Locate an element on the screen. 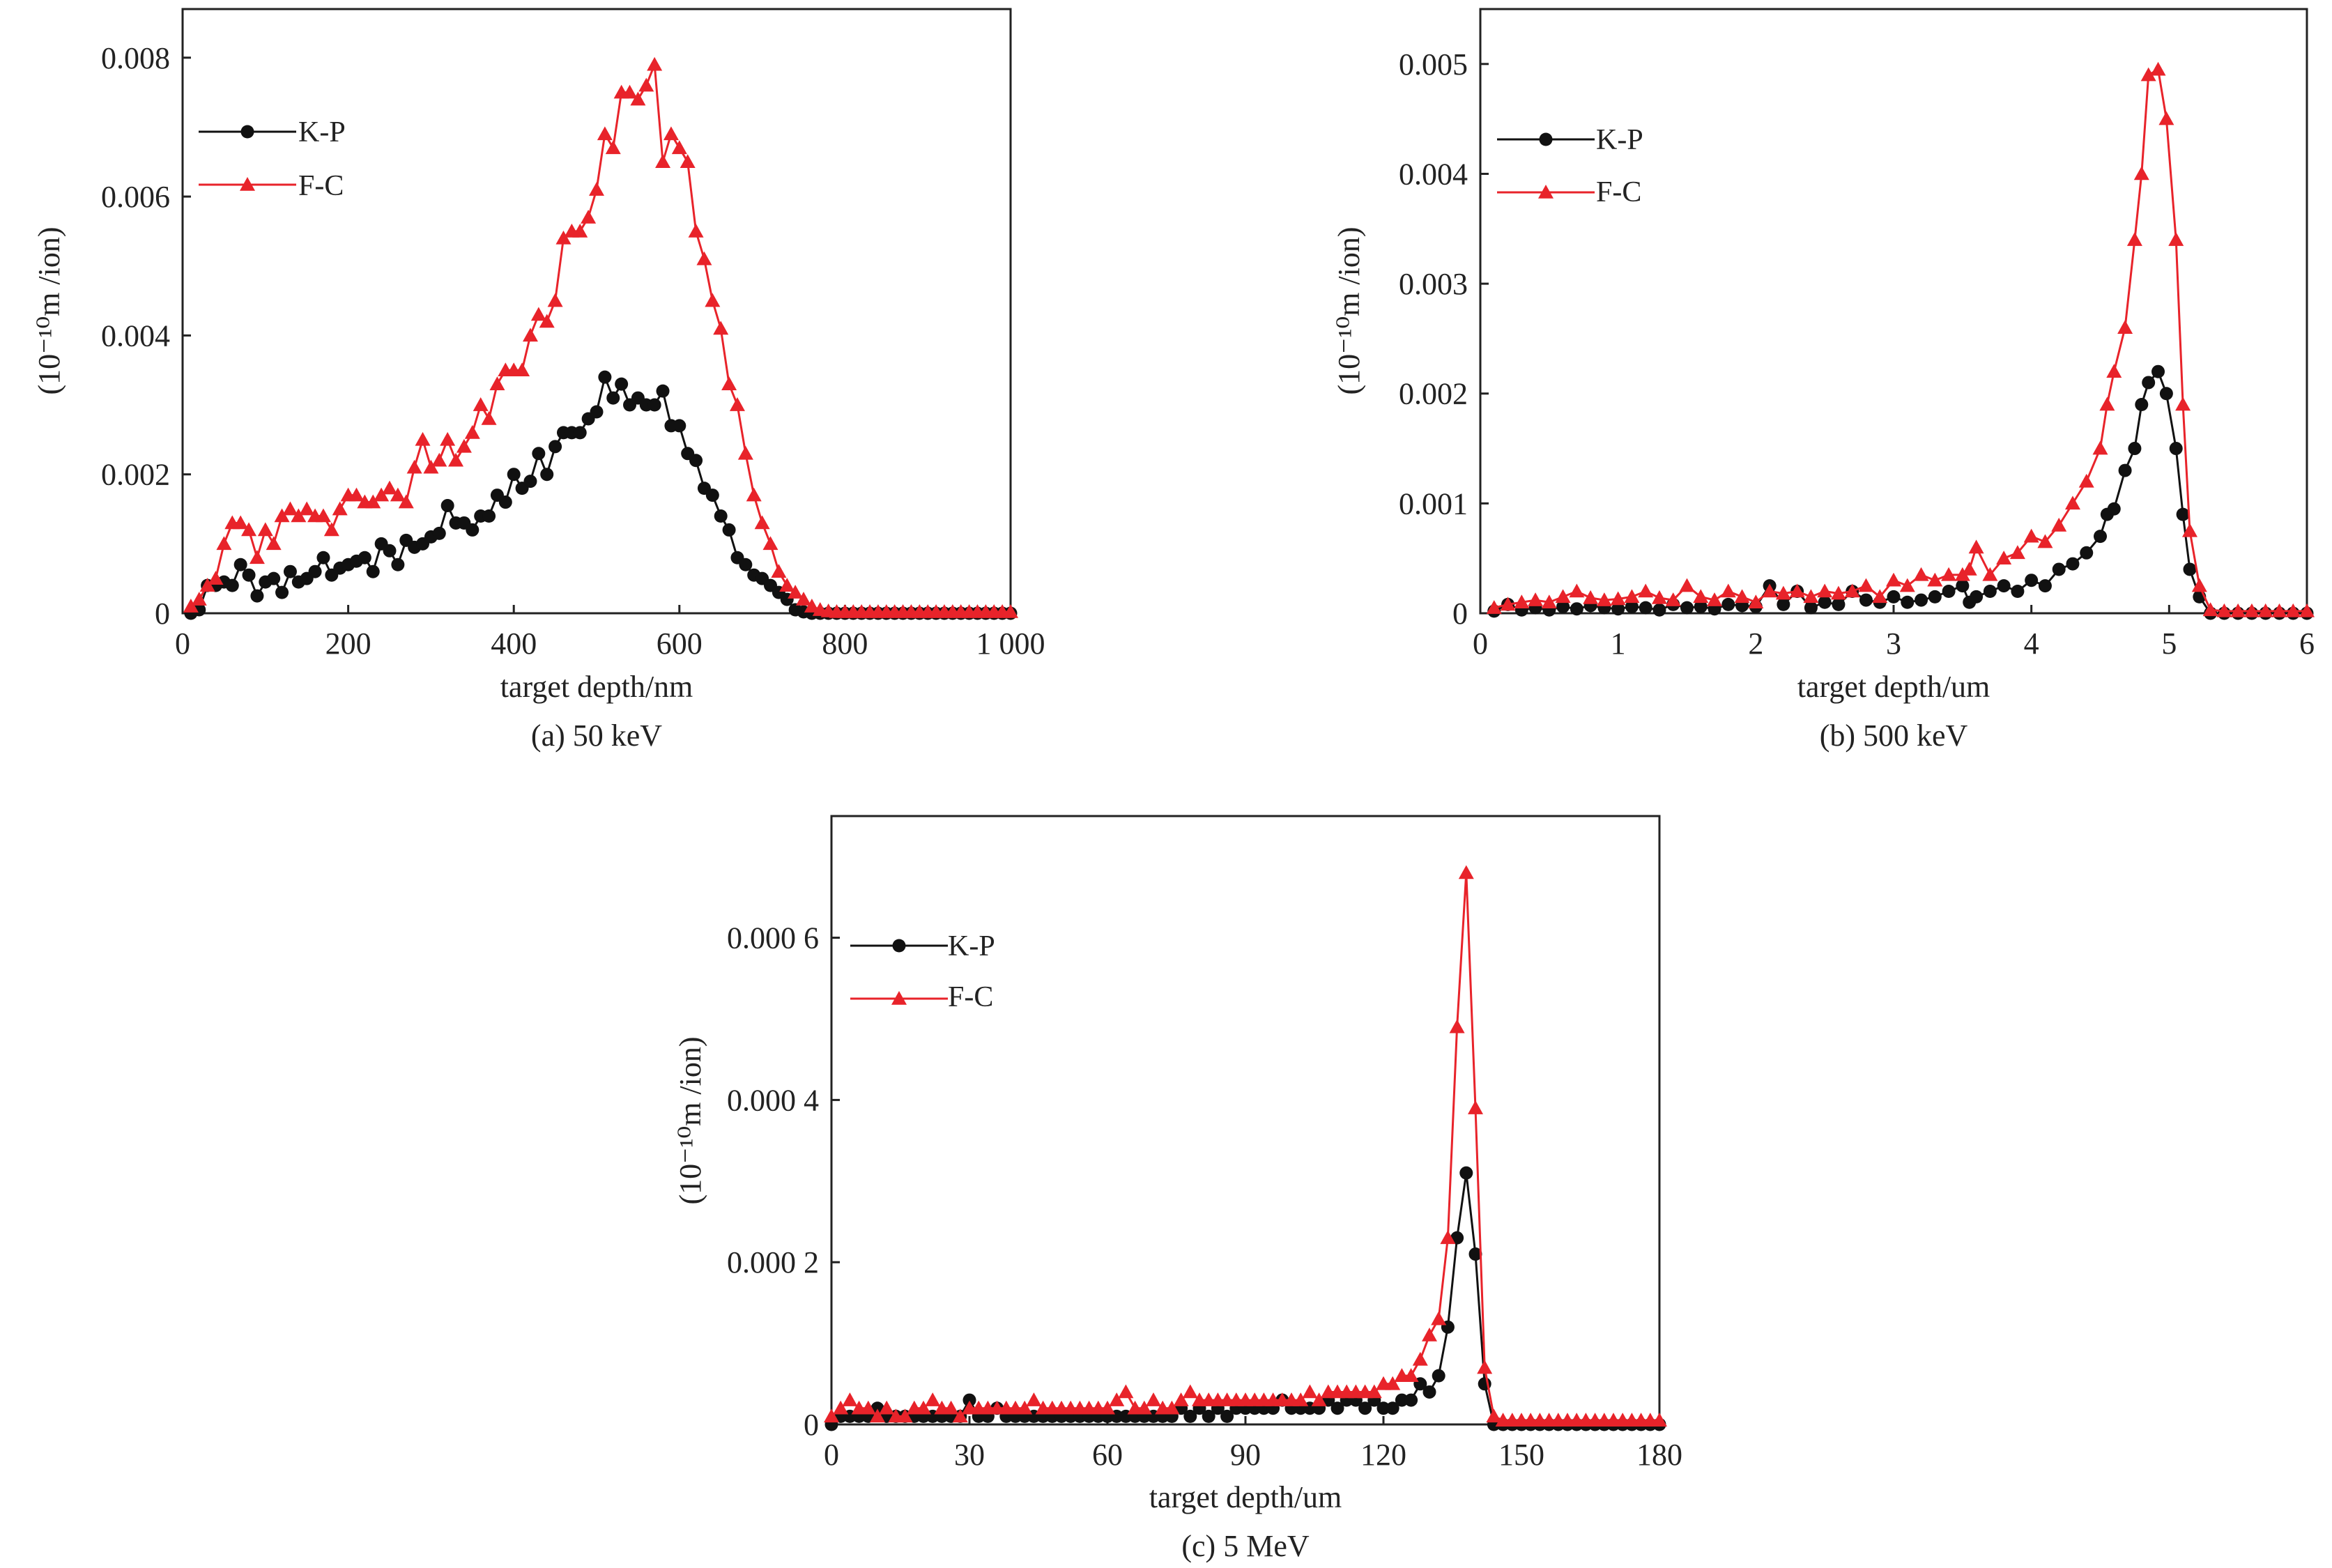 This screenshot has width=2332, height=1568. y-tick-label: 0 is located at coordinates (162, 614).